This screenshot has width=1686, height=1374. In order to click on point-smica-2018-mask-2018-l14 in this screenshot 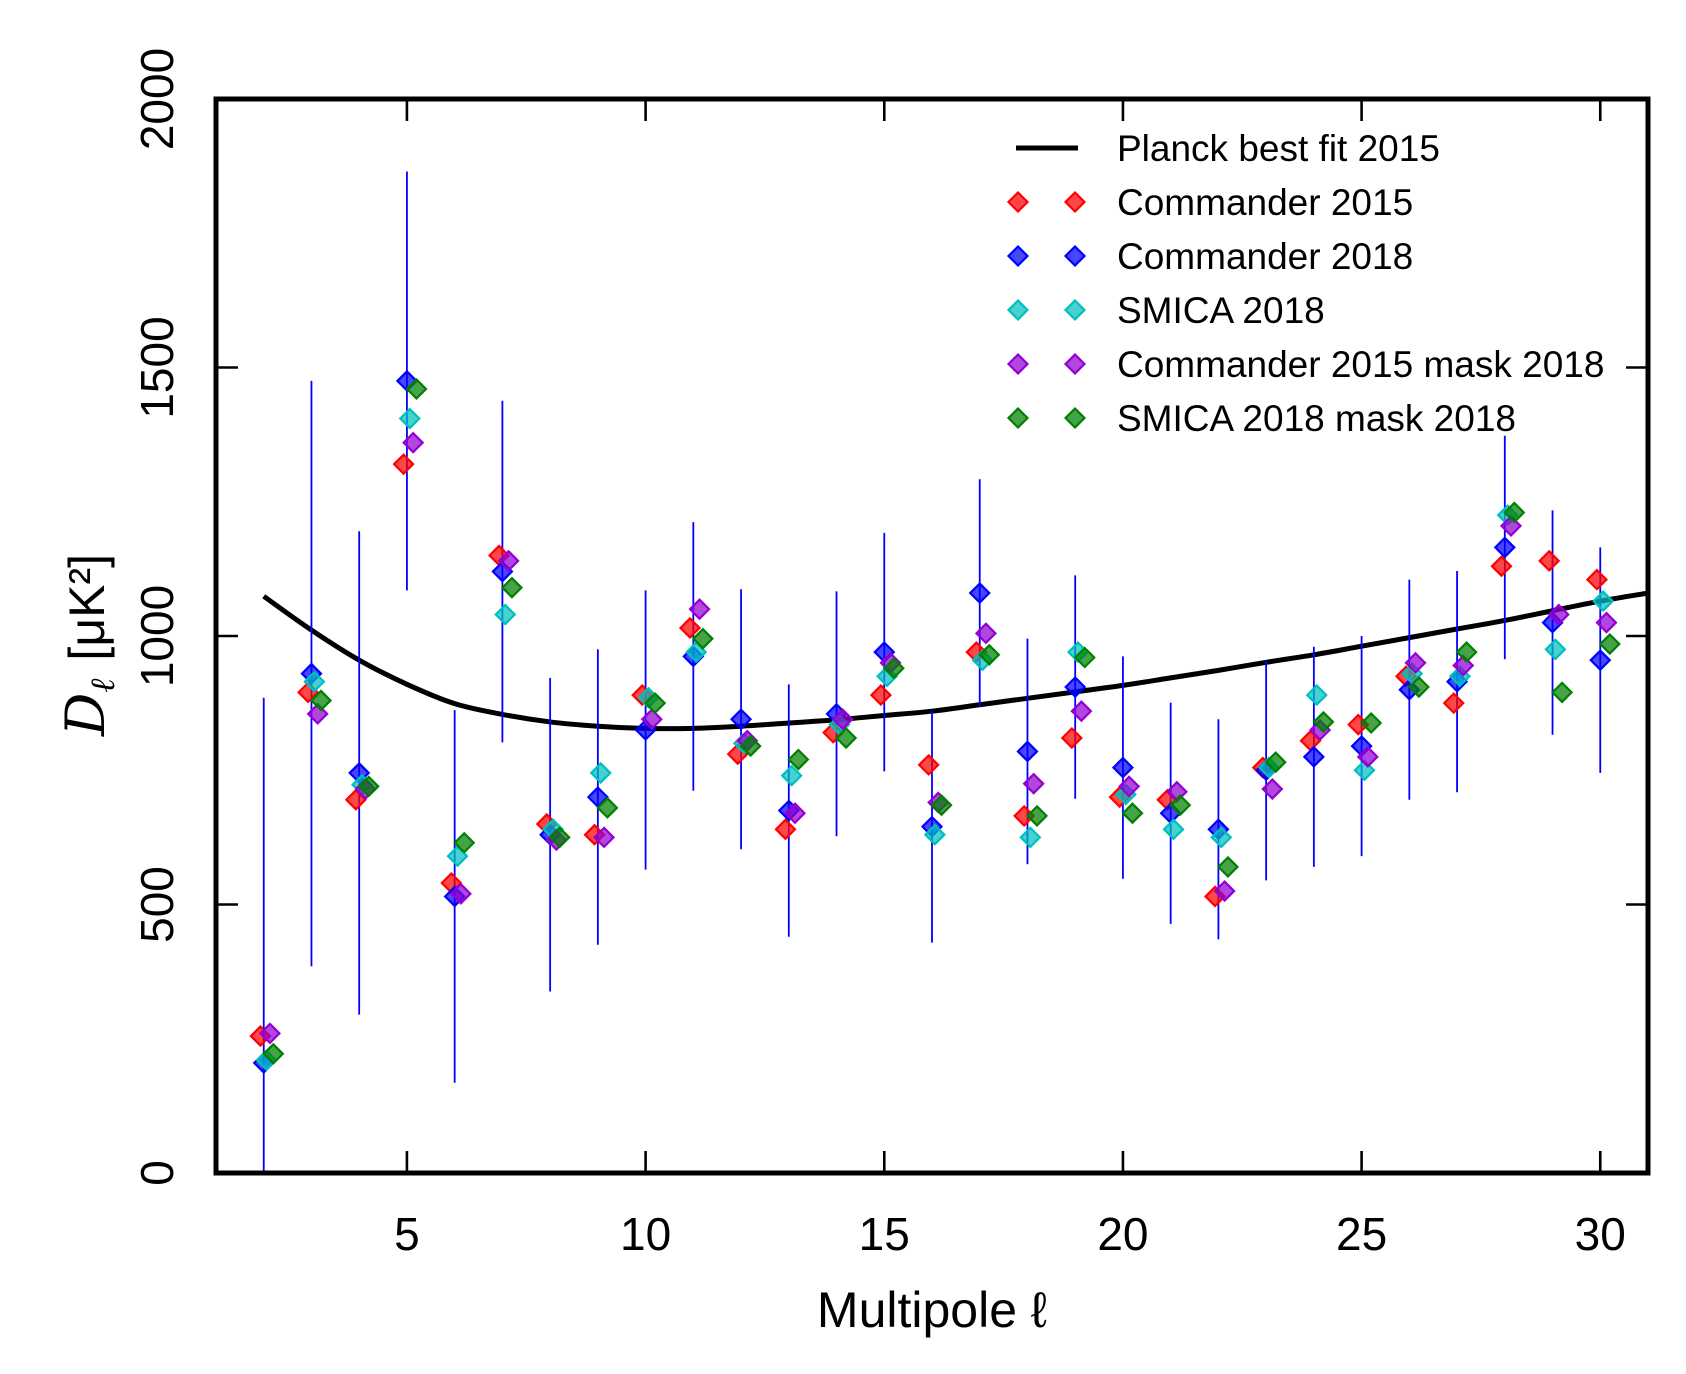, I will do `click(846, 738)`.